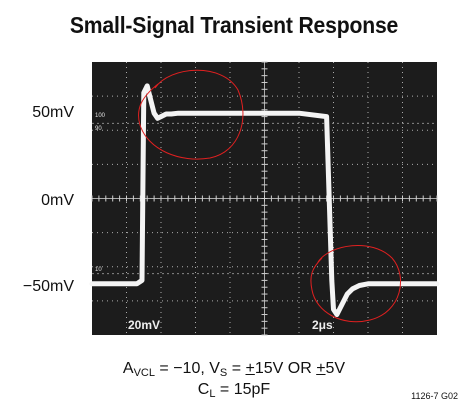 Image resolution: width=468 pixels, height=403 pixels. I want to click on vs-subscript: S, so click(223, 373).